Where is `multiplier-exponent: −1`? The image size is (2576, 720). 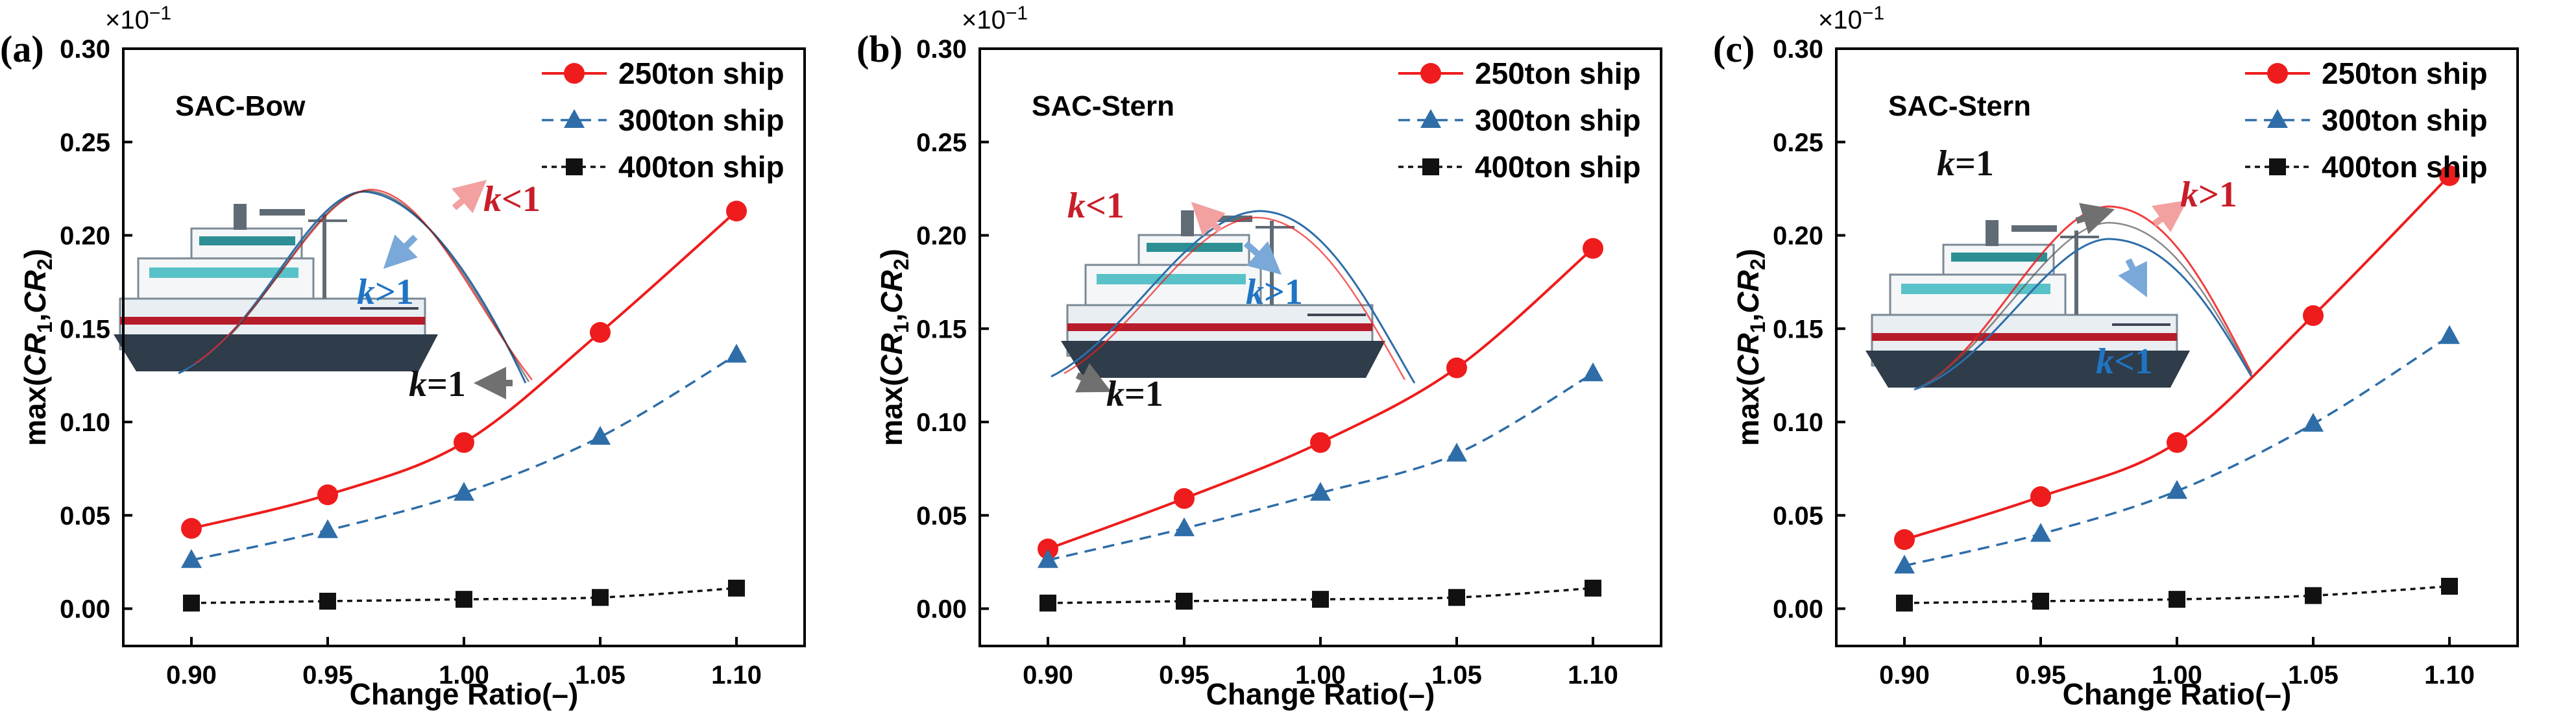
multiplier-exponent: −1 is located at coordinates (160, 14).